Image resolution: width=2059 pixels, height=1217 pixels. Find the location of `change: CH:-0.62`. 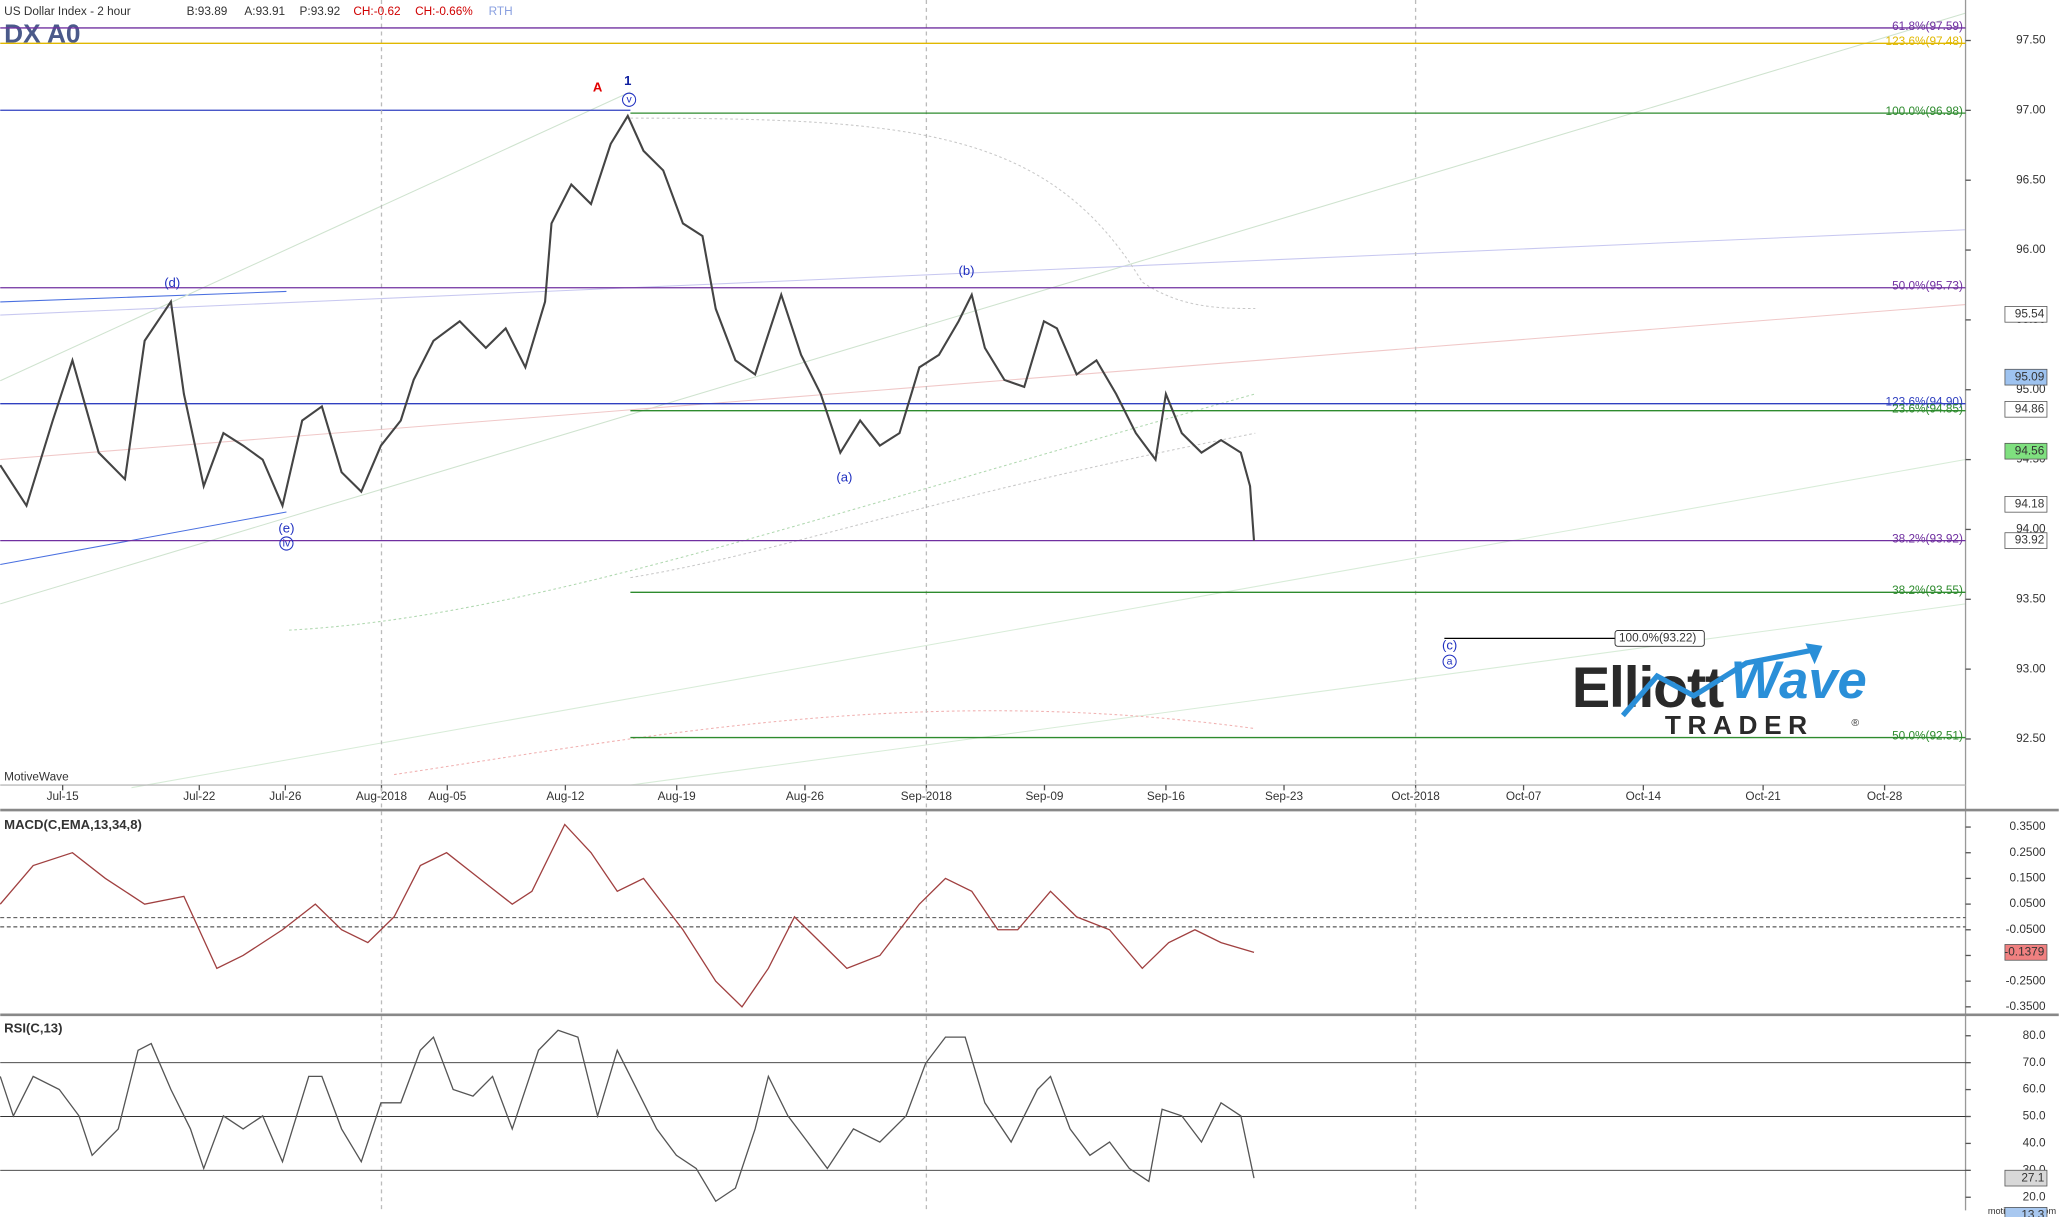

change: CH:-0.62 is located at coordinates (376, 11).